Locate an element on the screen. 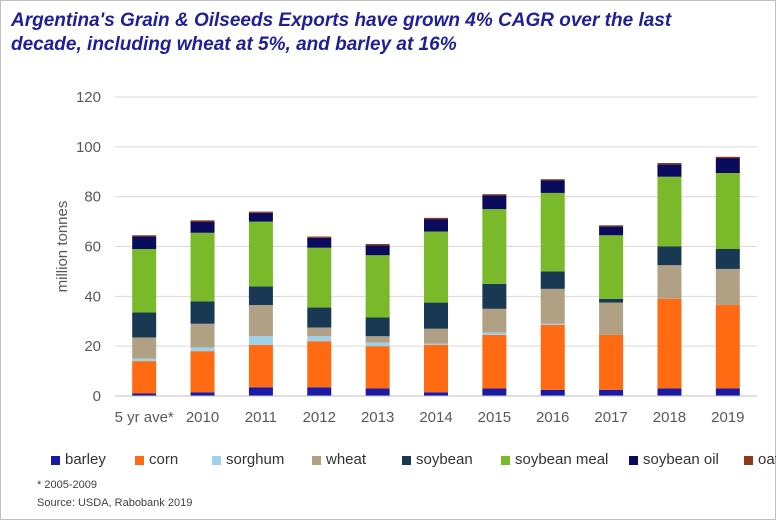  x-tick-label: 2015 is located at coordinates (494, 417).